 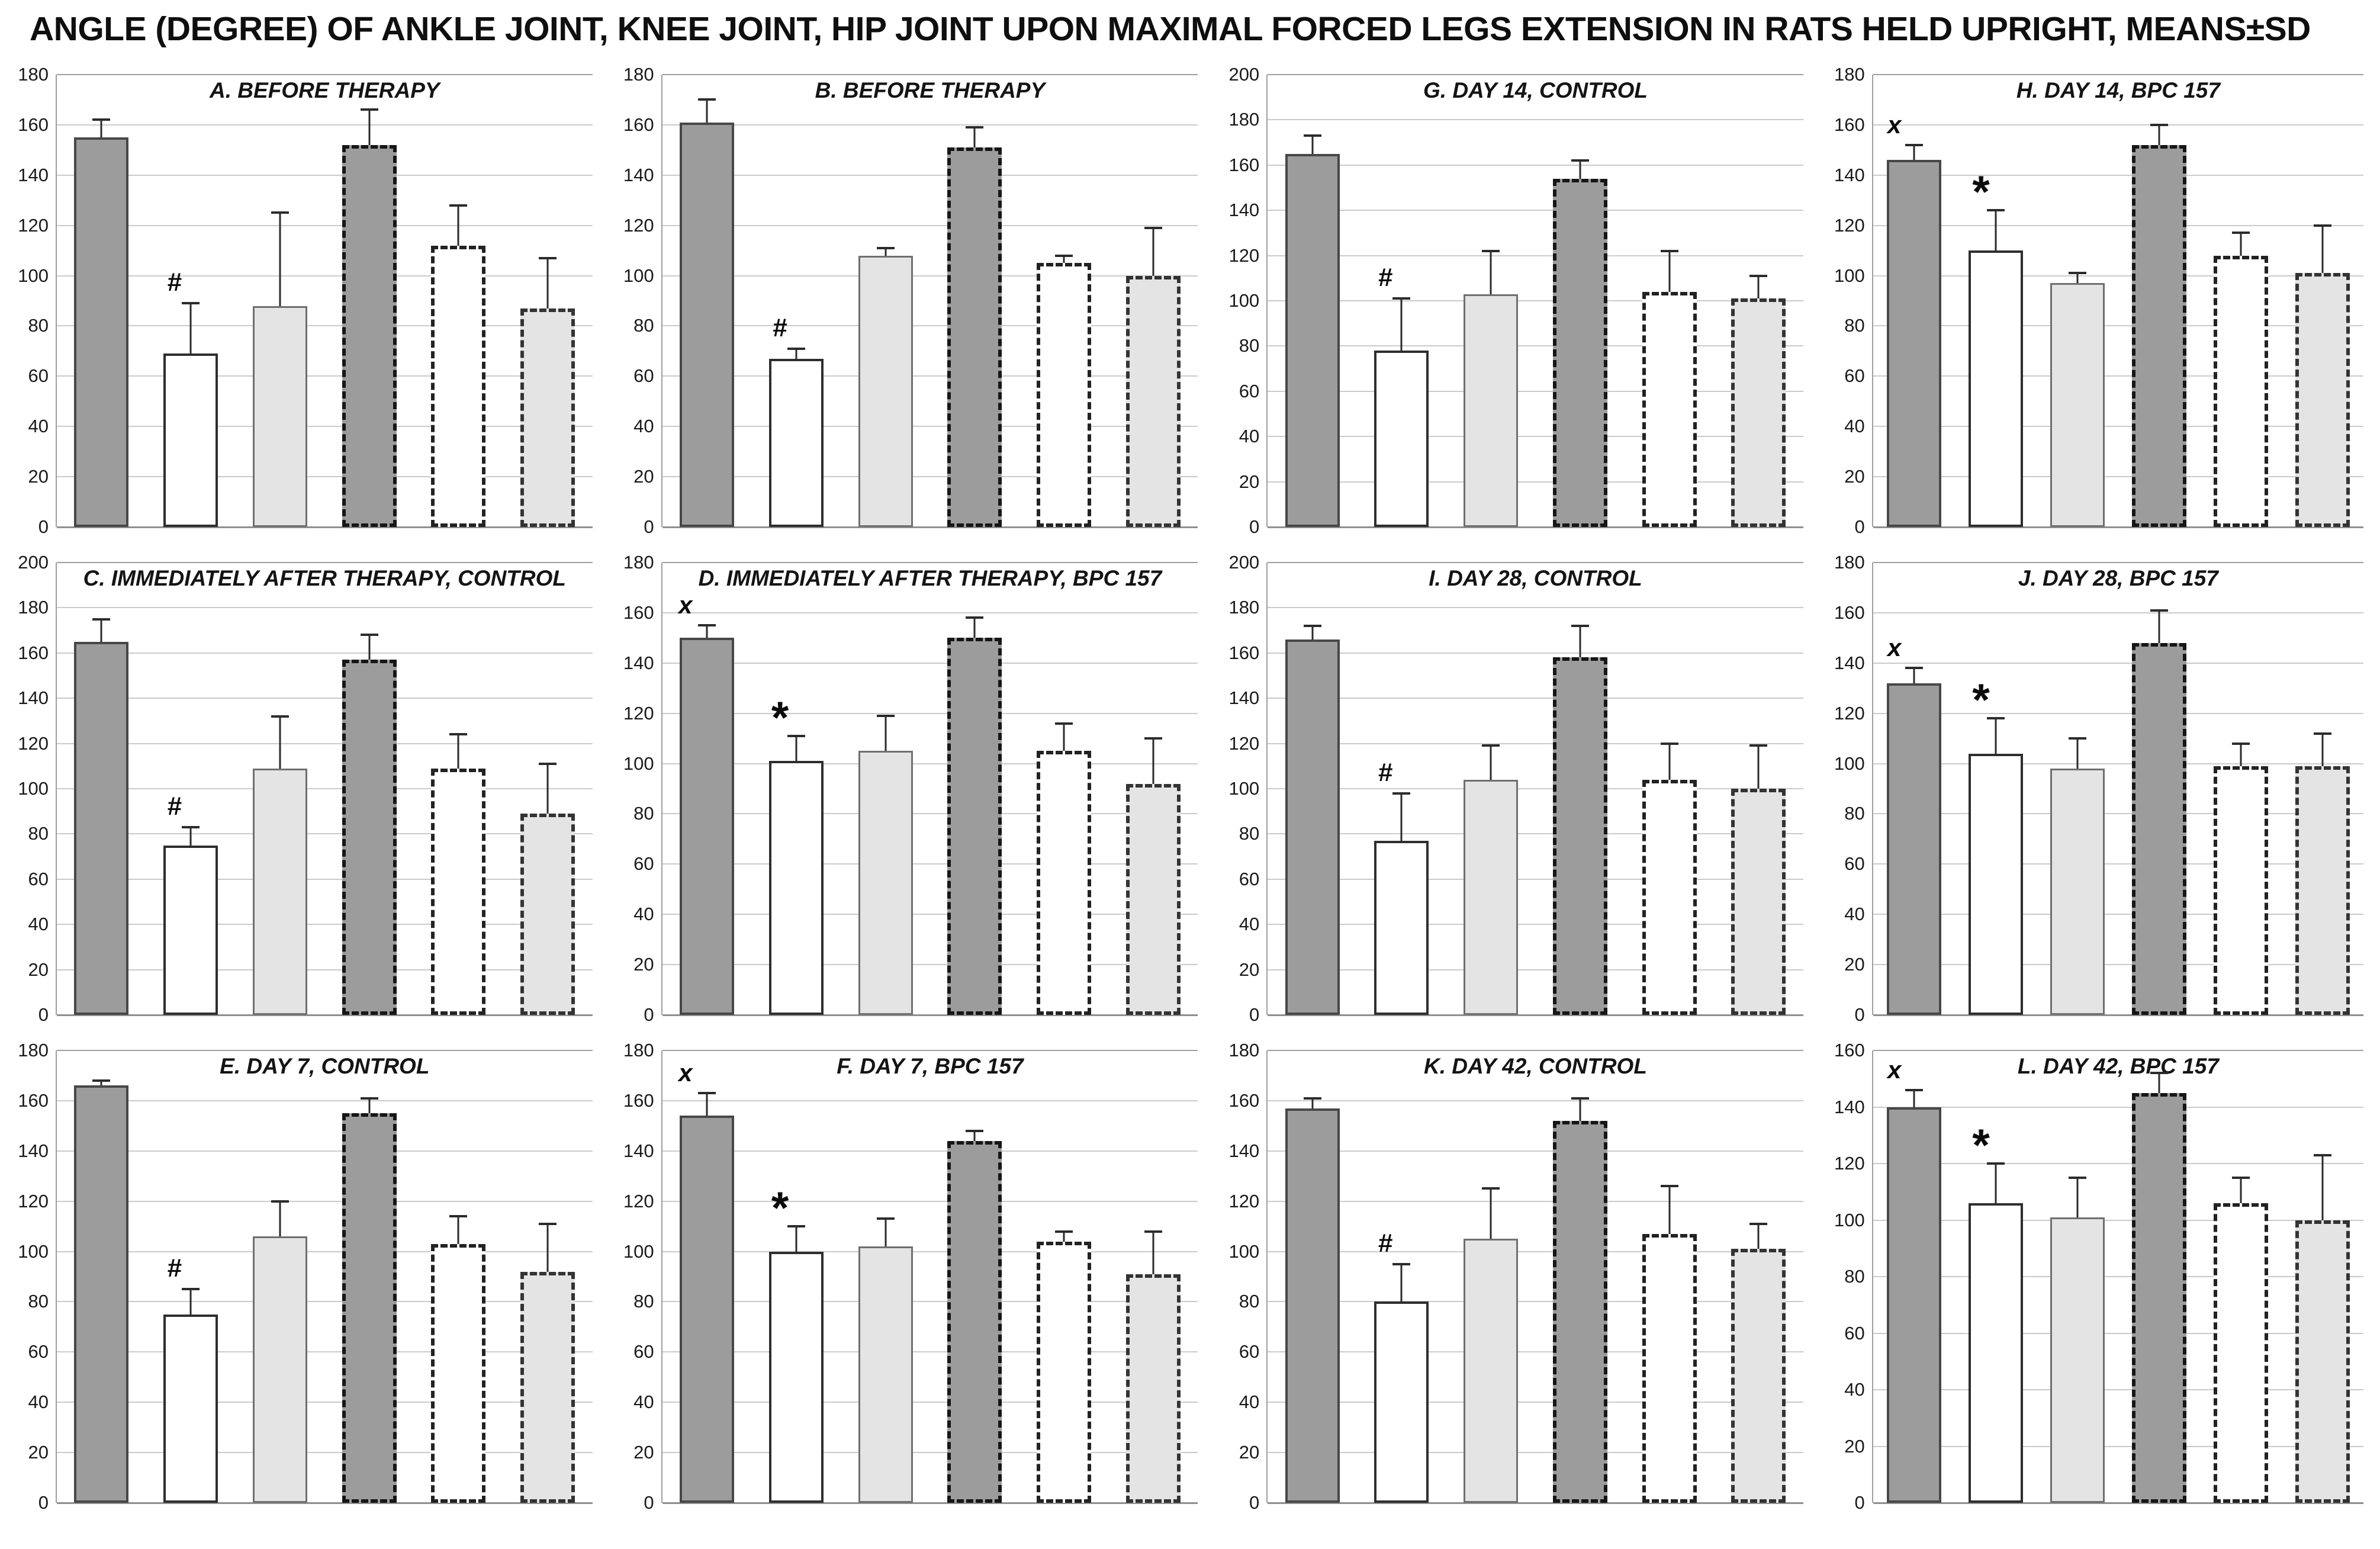 I want to click on bar-solid-light-gray, so click(x=2077, y=892).